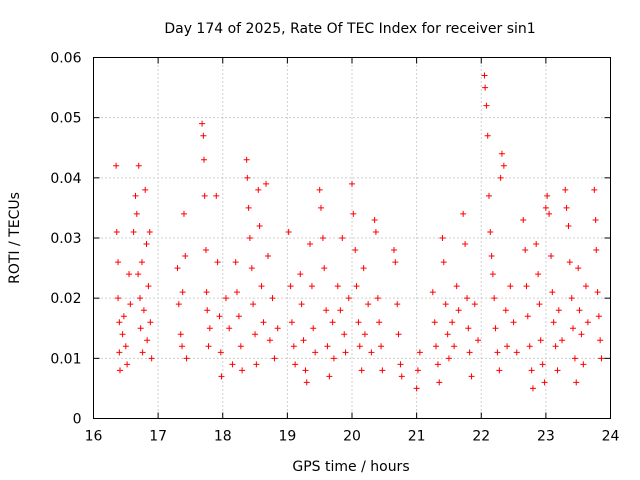  Describe the element at coordinates (65, 299) in the screenshot. I see `y-tick-label: 0.02` at that location.